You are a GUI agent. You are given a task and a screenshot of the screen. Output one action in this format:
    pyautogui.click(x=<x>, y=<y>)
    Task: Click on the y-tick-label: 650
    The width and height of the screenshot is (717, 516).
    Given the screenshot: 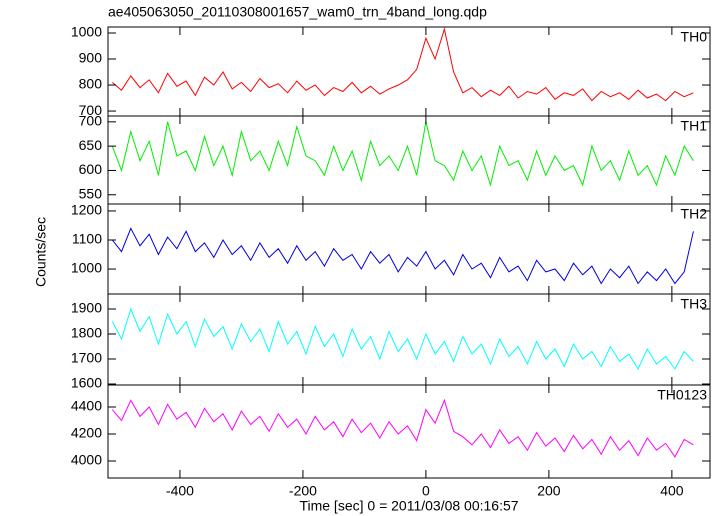 What is the action you would take?
    pyautogui.click(x=91, y=145)
    